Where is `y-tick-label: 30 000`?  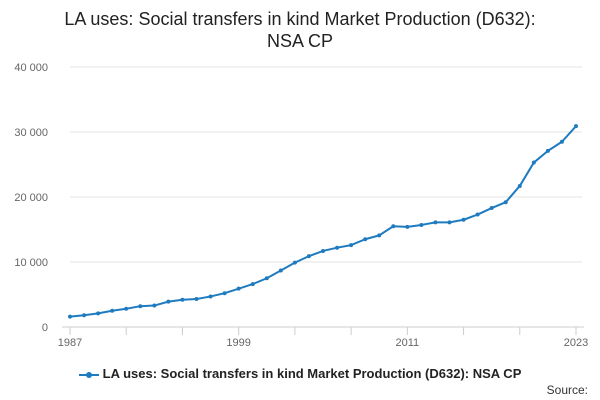
y-tick-label: 30 000 is located at coordinates (31, 133).